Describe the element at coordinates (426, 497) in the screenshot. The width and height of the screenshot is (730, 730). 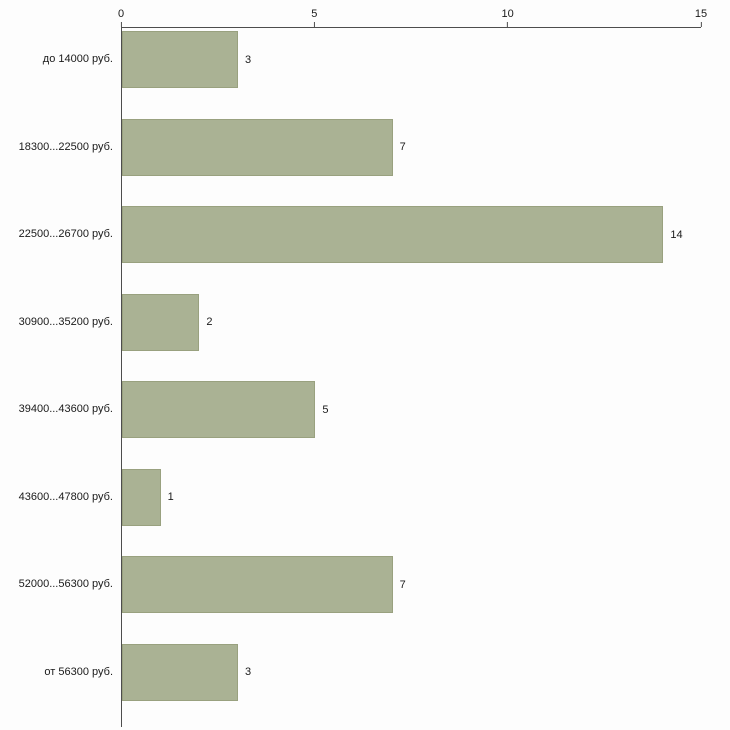
I see `bar-track: 1` at that location.